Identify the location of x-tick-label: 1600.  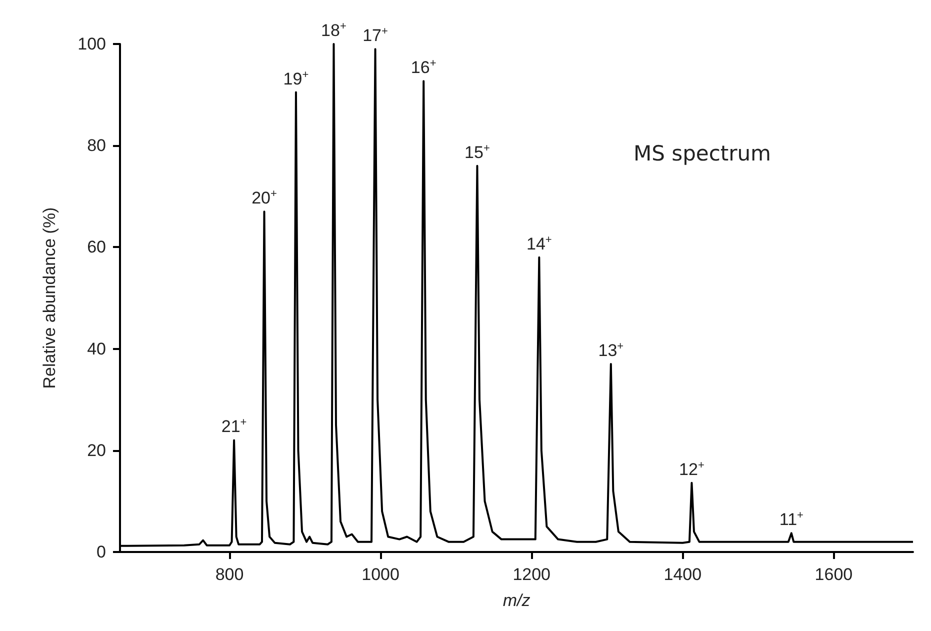
(833, 574).